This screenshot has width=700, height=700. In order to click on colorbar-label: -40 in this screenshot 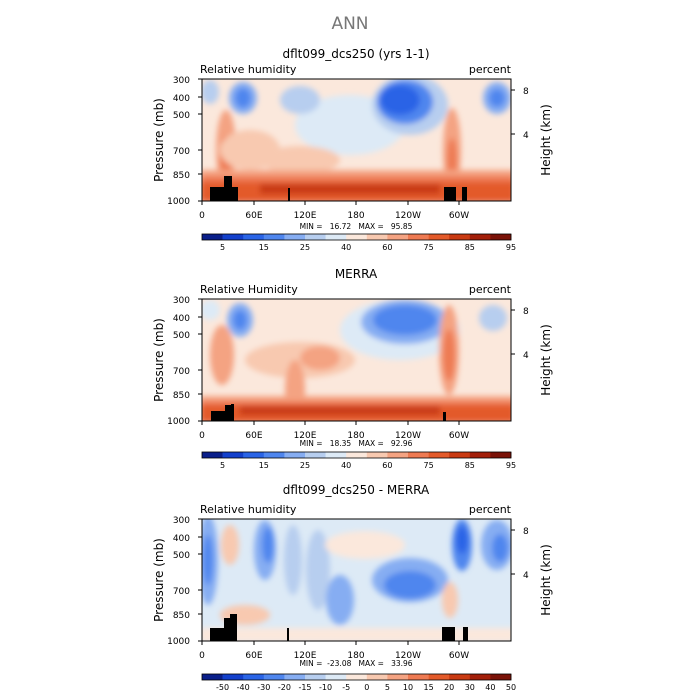, I will do `click(243, 687)`.